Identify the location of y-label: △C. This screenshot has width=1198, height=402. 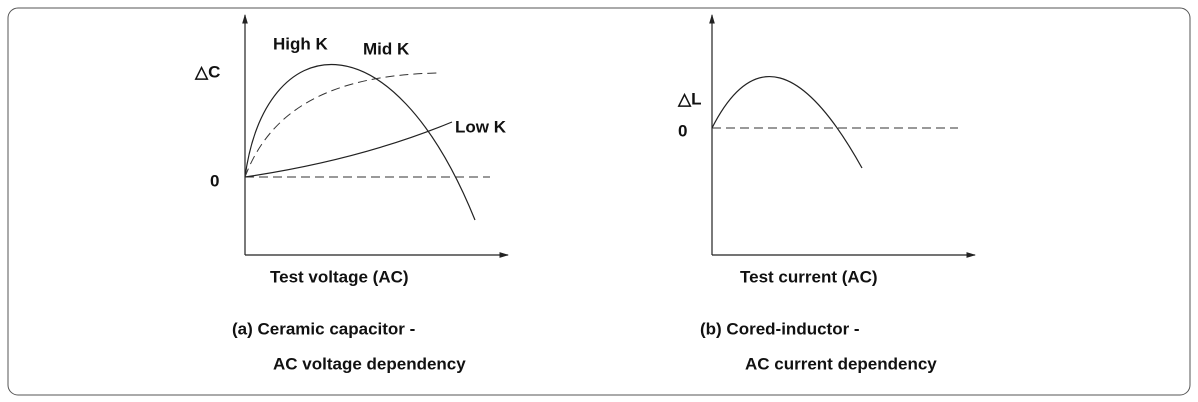
(207, 71).